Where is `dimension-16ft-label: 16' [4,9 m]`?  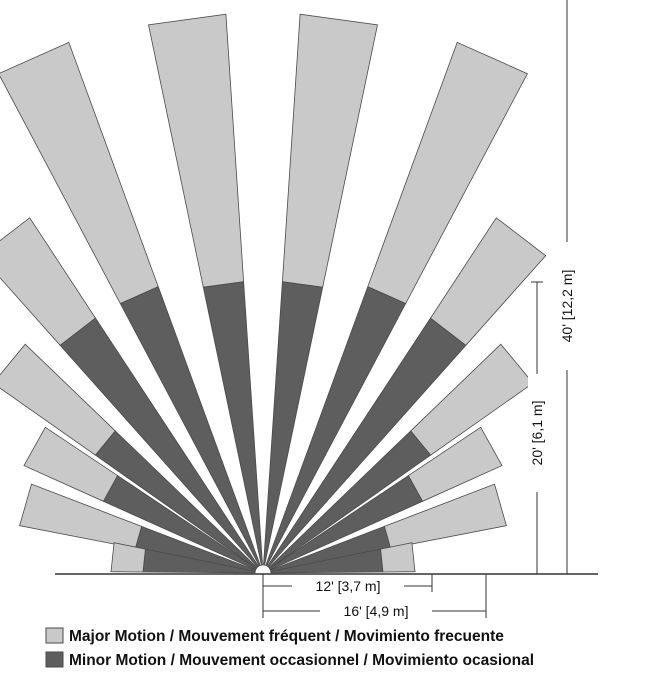
dimension-16ft-label: 16' [4,9 m] is located at coordinates (376, 611).